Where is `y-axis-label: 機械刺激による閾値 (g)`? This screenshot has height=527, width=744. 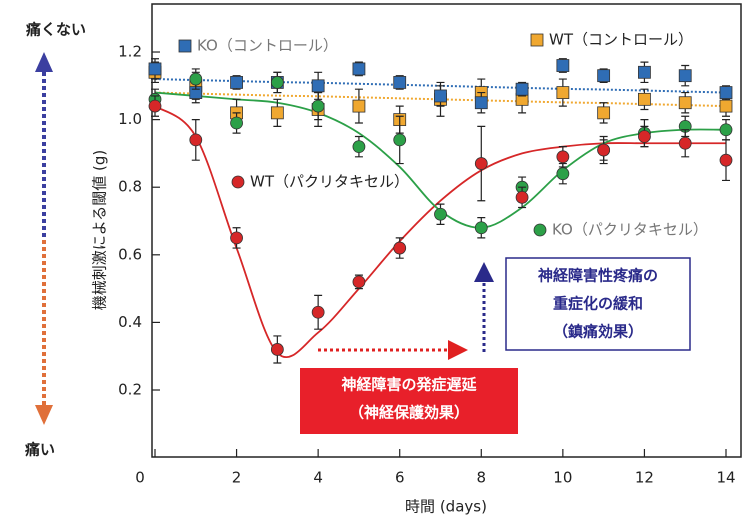 y-axis-label: 機械刺激による閾値 (g) is located at coordinates (100, 230).